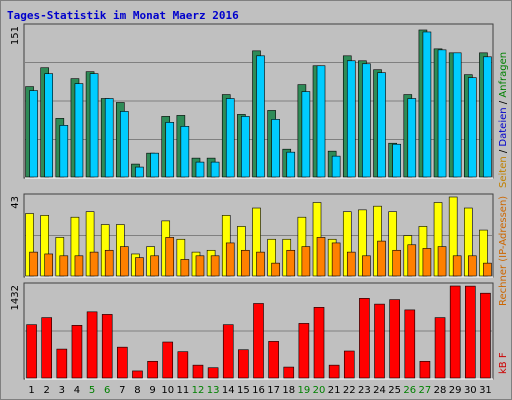  Describe the element at coordinates (152, 390) in the screenshot. I see `x-tick-label: 9` at that location.